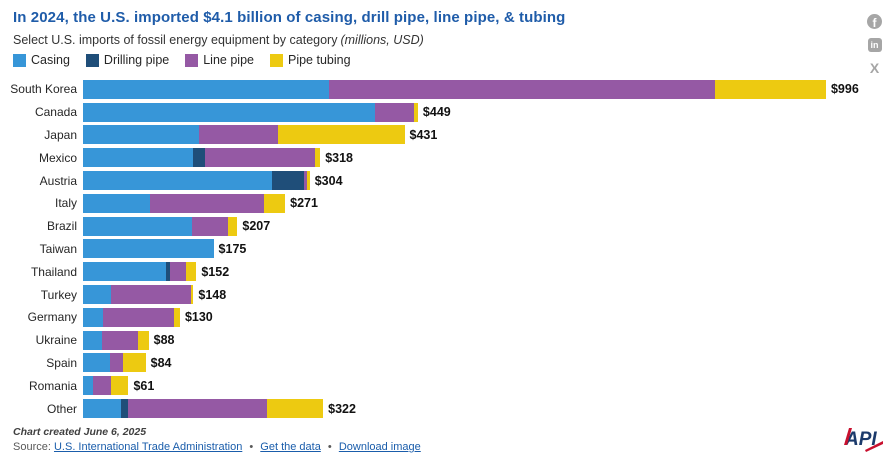  Describe the element at coordinates (61, 408) in the screenshot. I see `category-label: Other` at that location.